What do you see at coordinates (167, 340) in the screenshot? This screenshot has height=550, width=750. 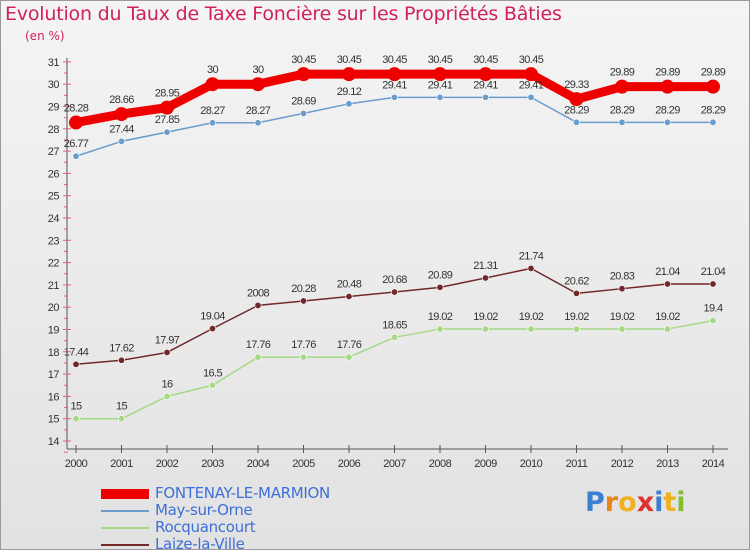 I see `data-label: 17.97` at bounding box center [167, 340].